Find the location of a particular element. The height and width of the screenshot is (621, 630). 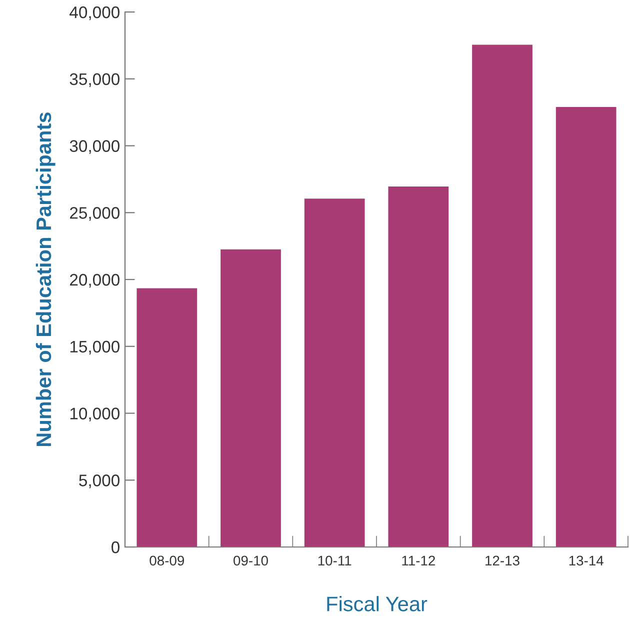

x-tick-label: 11-12 is located at coordinates (418, 561).